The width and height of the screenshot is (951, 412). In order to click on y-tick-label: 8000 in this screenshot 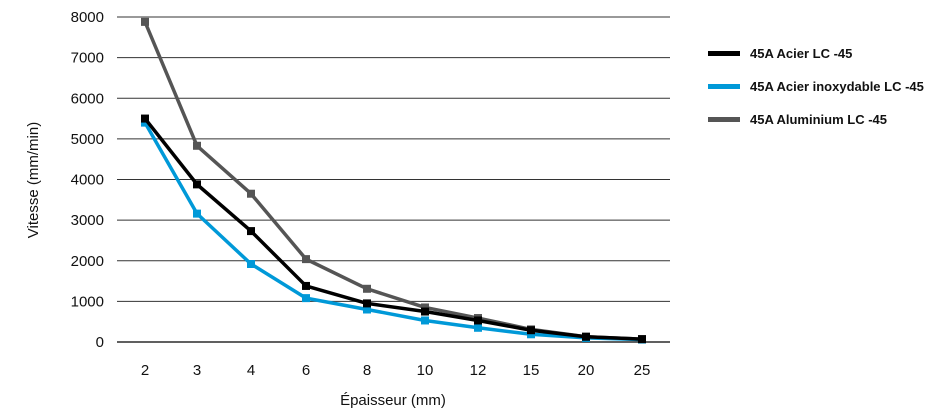, I will do `click(87, 17)`.